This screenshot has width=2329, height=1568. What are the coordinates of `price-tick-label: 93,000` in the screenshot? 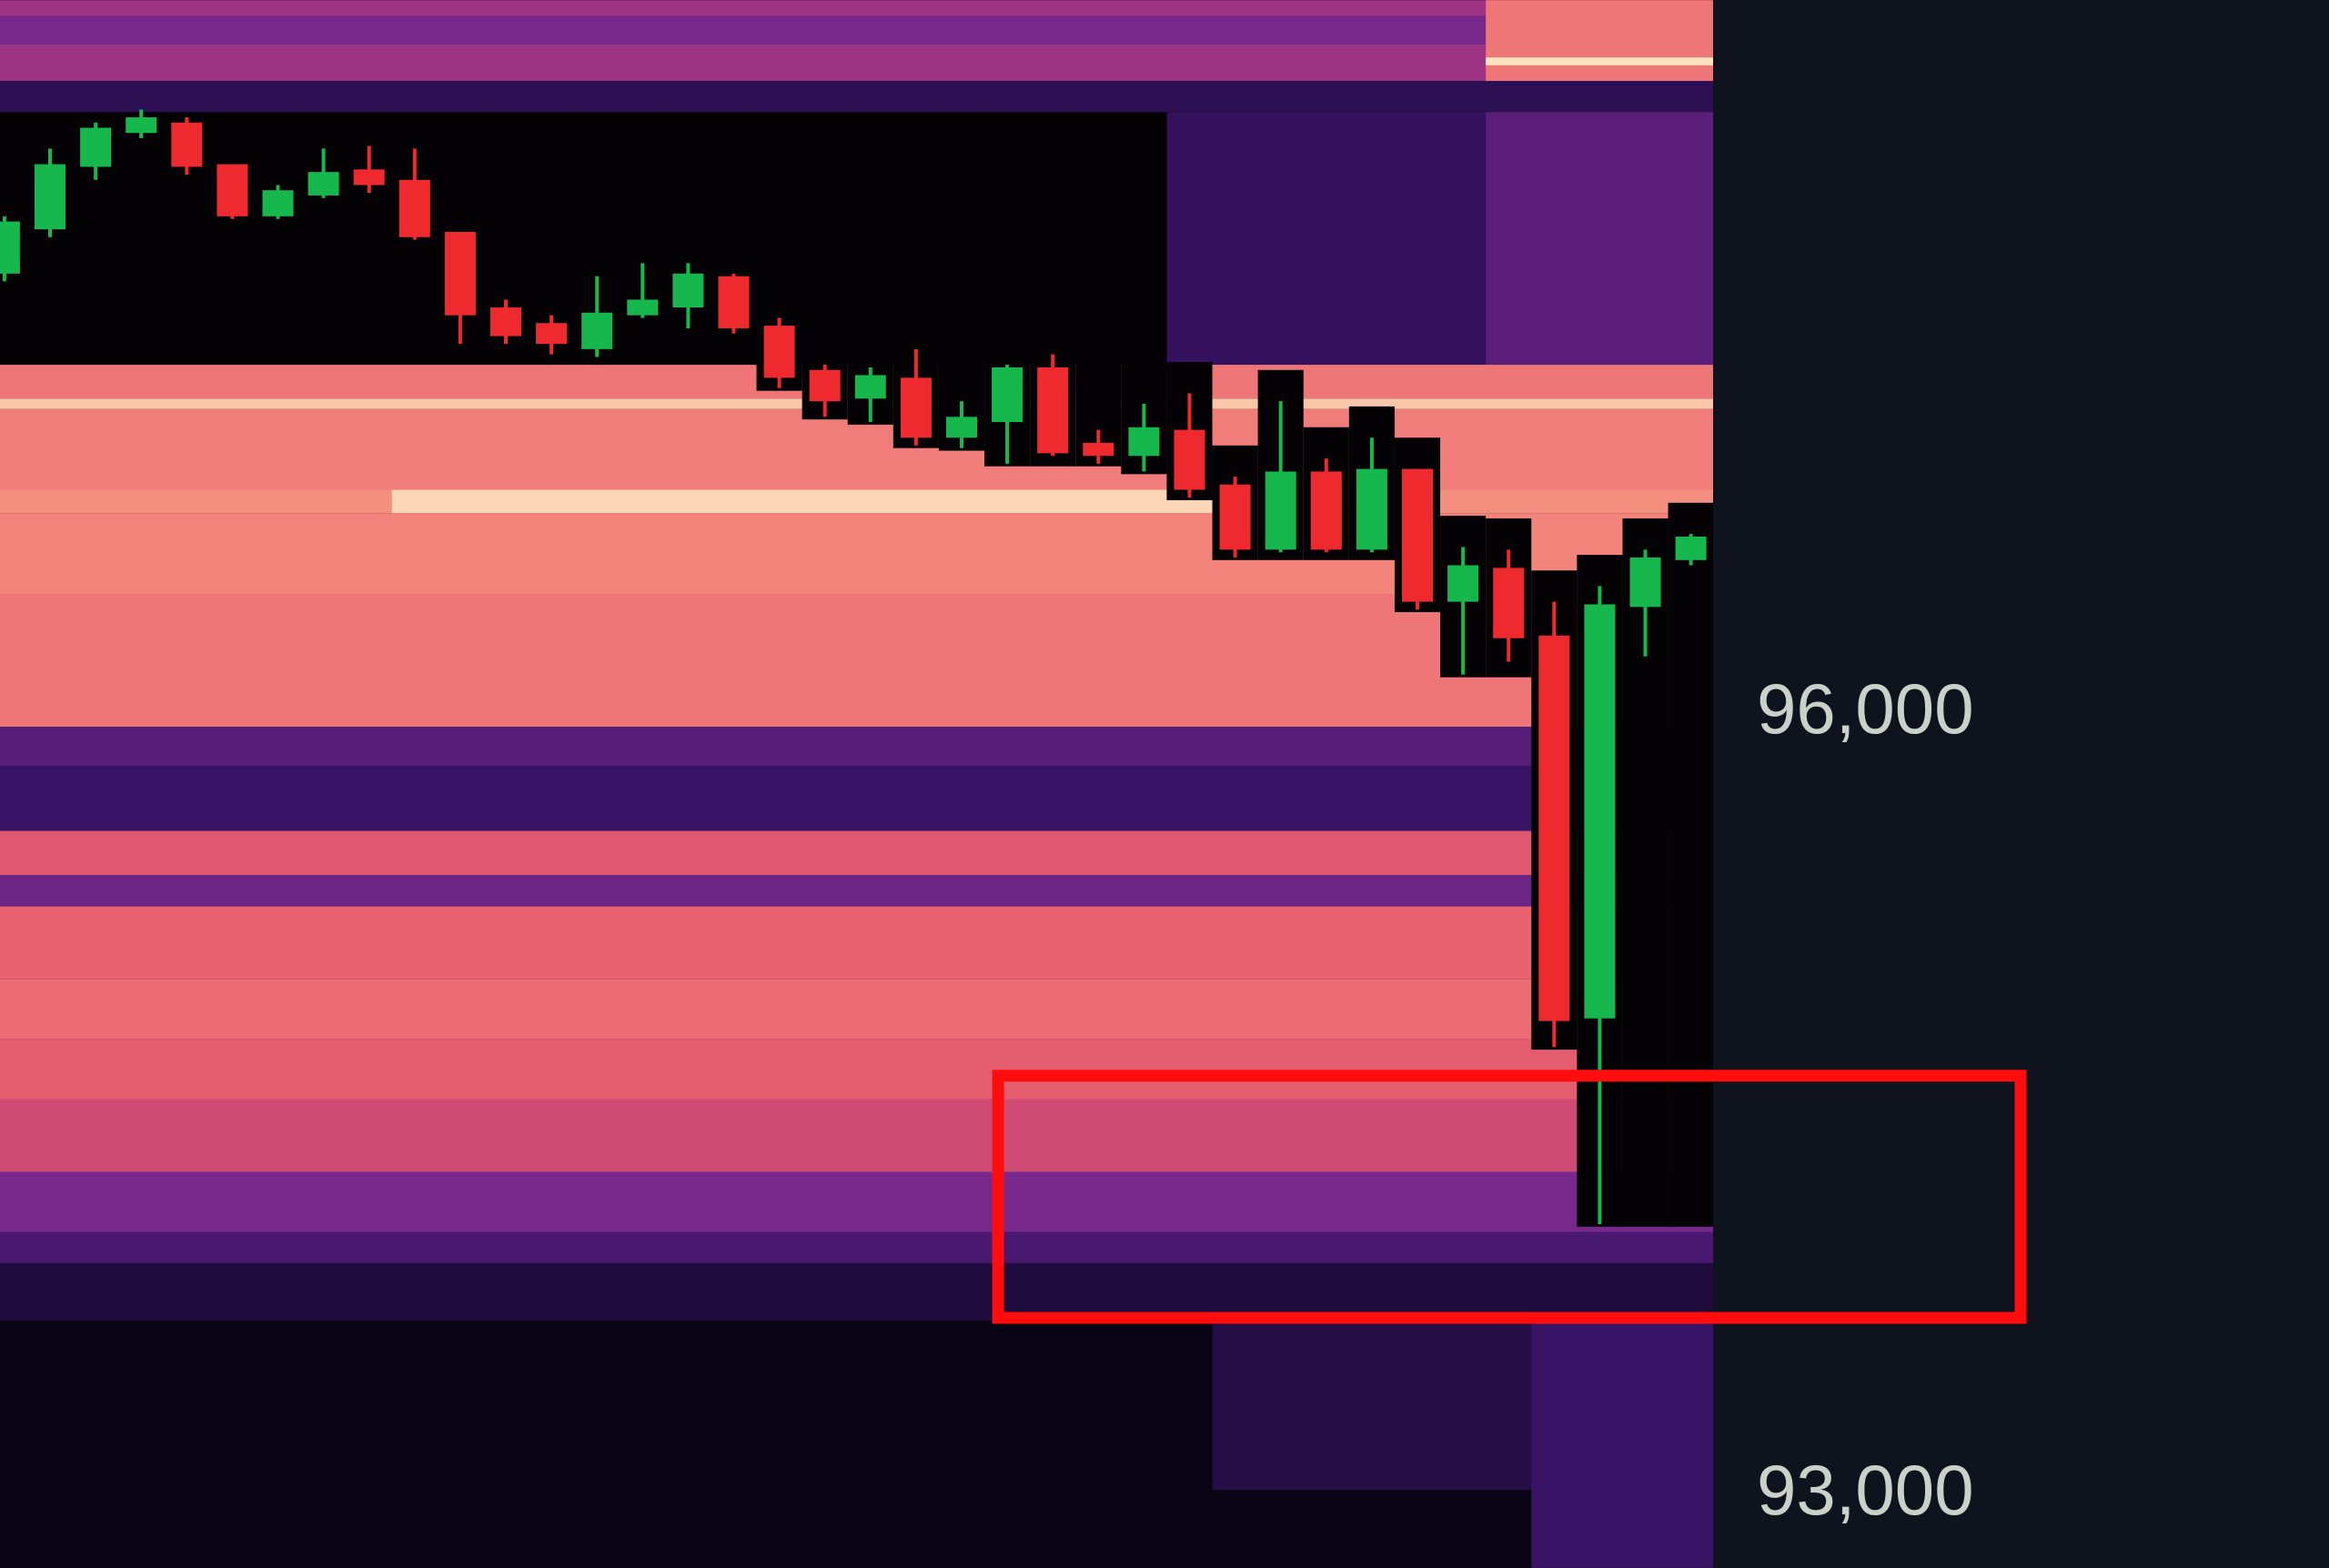 It's located at (1865, 1490).